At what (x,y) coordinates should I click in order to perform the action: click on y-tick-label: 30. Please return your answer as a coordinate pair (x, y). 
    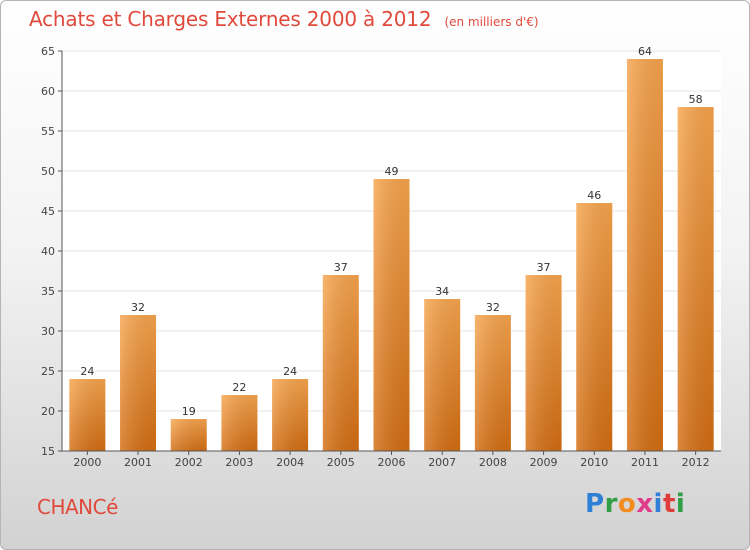
    Looking at the image, I should click on (48, 331).